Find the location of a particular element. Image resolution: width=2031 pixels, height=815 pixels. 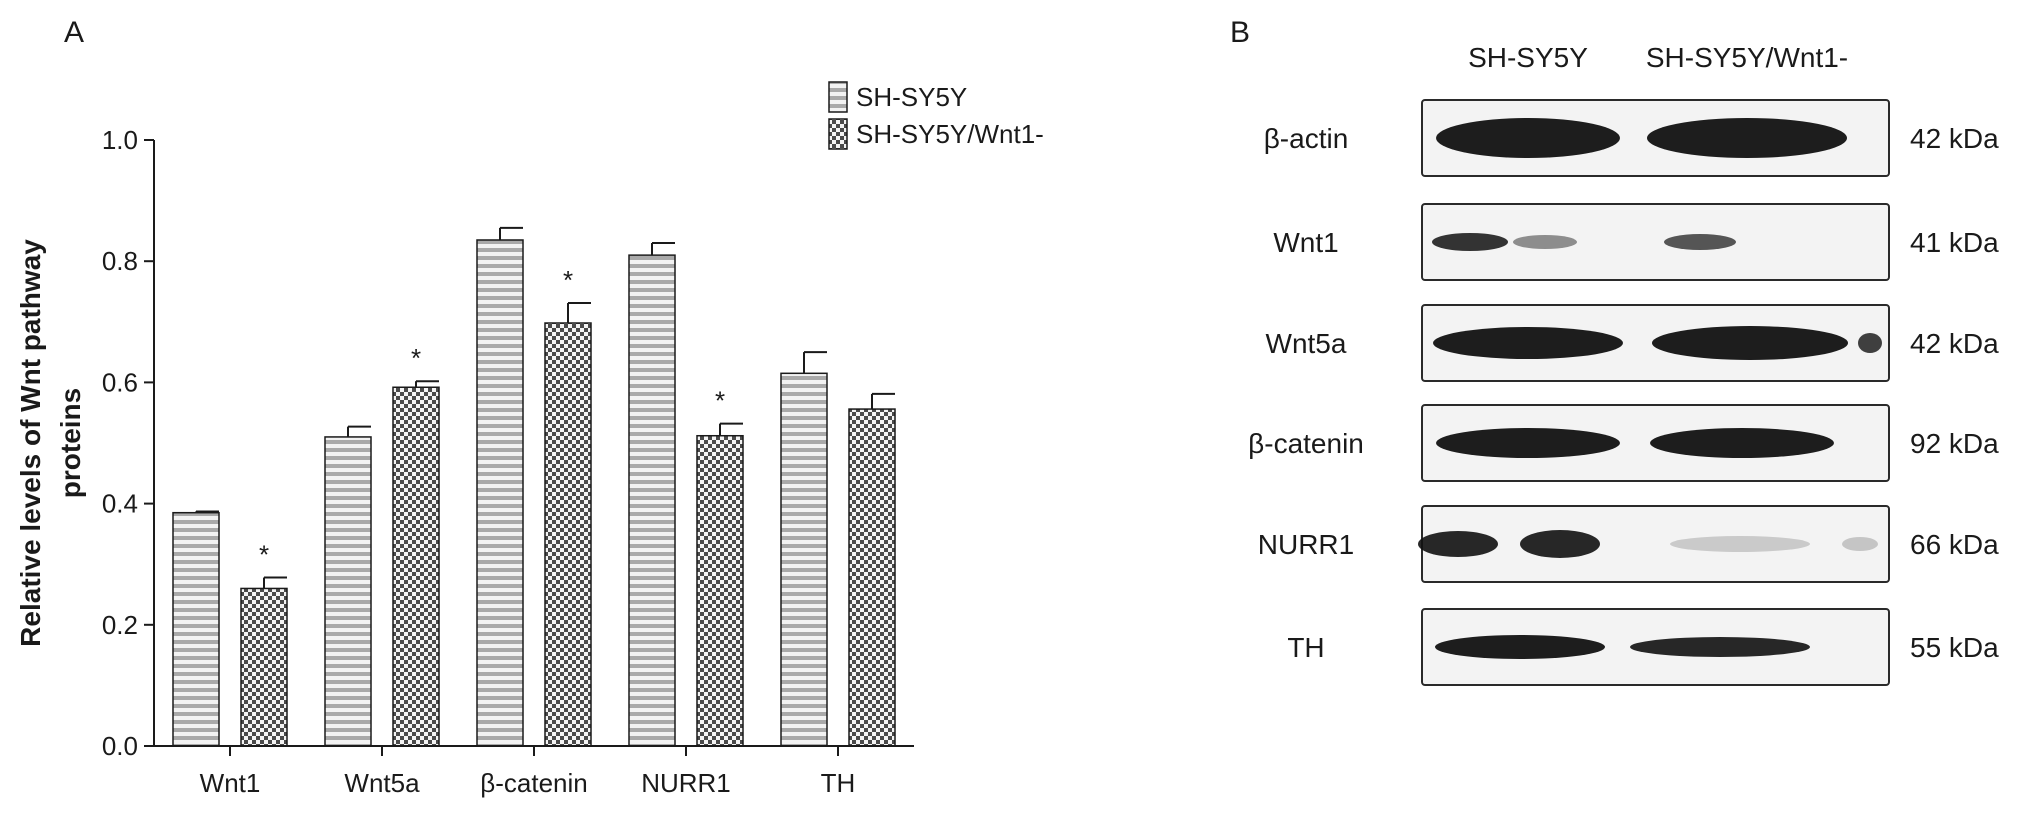

blot-size-label: 92 kDa is located at coordinates (1954, 443).